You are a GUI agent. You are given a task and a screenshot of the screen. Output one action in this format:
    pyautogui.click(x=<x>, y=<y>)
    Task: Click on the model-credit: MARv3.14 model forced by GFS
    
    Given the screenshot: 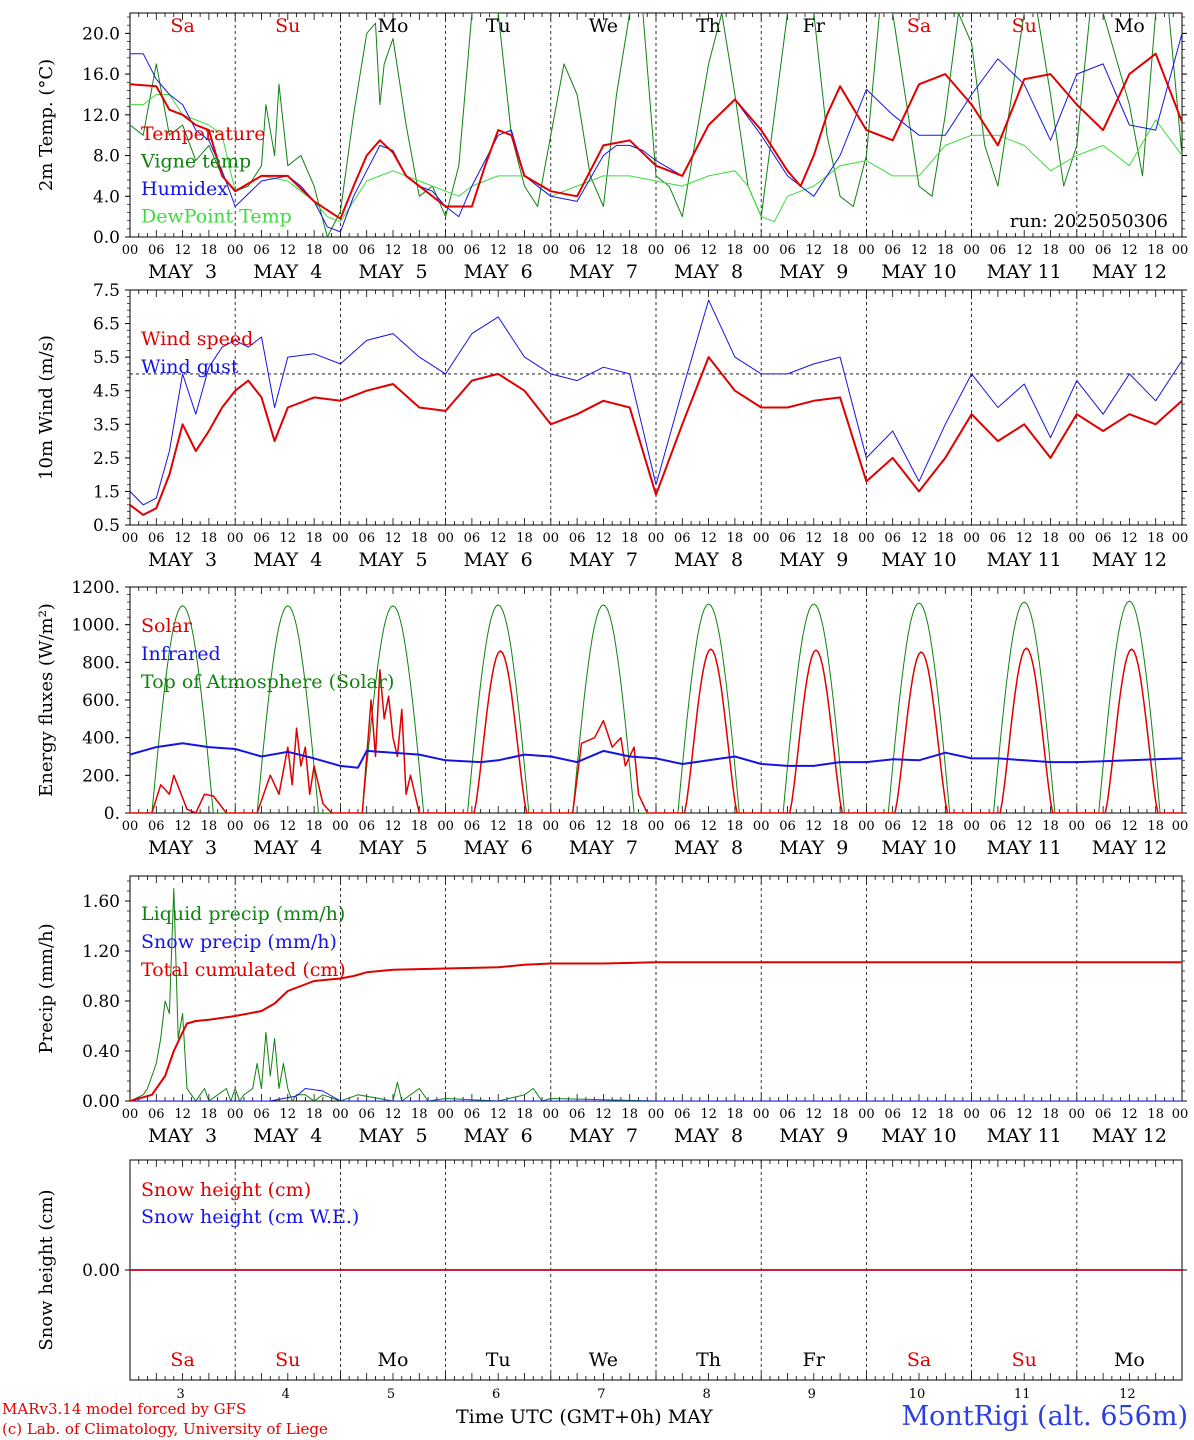 What is the action you would take?
    pyautogui.click(x=124, y=1409)
    